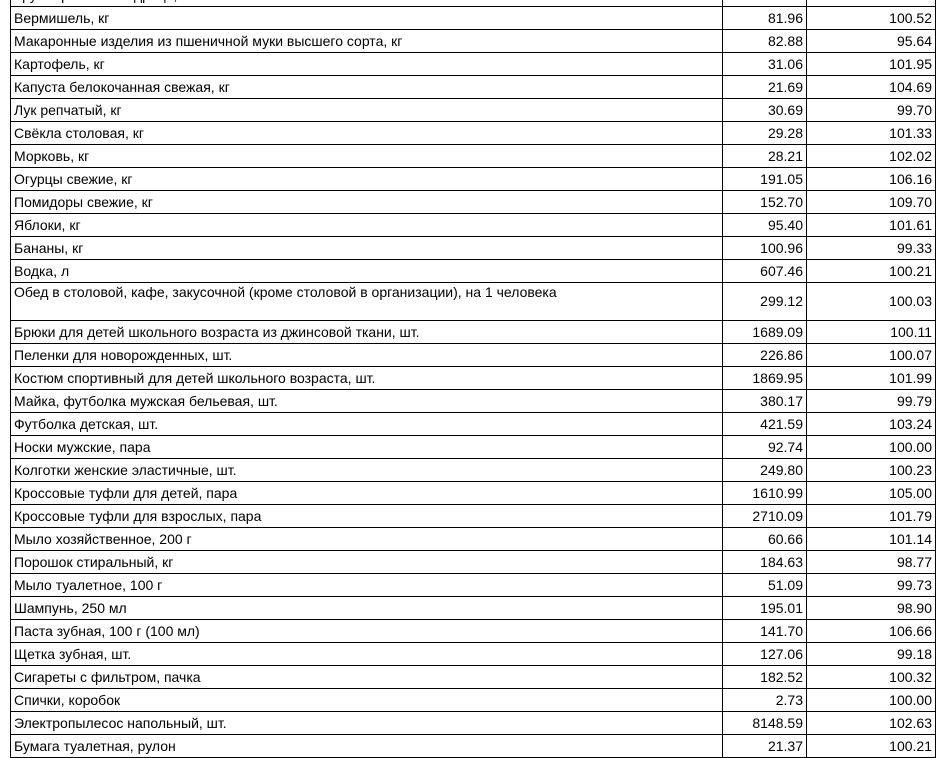  What do you see at coordinates (366, 723) in the screenshot?
I see `item-name: Электропылесос напольный, шт.` at bounding box center [366, 723].